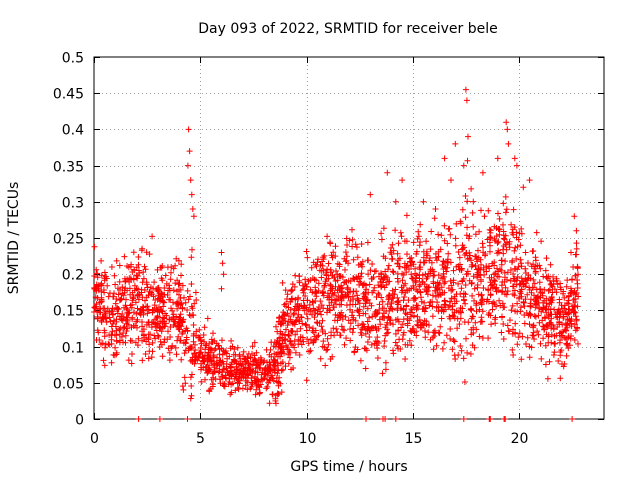 The width and height of the screenshot is (640, 480). Describe the element at coordinates (73, 349) in the screenshot. I see `y-tick-label: 0.1` at that location.